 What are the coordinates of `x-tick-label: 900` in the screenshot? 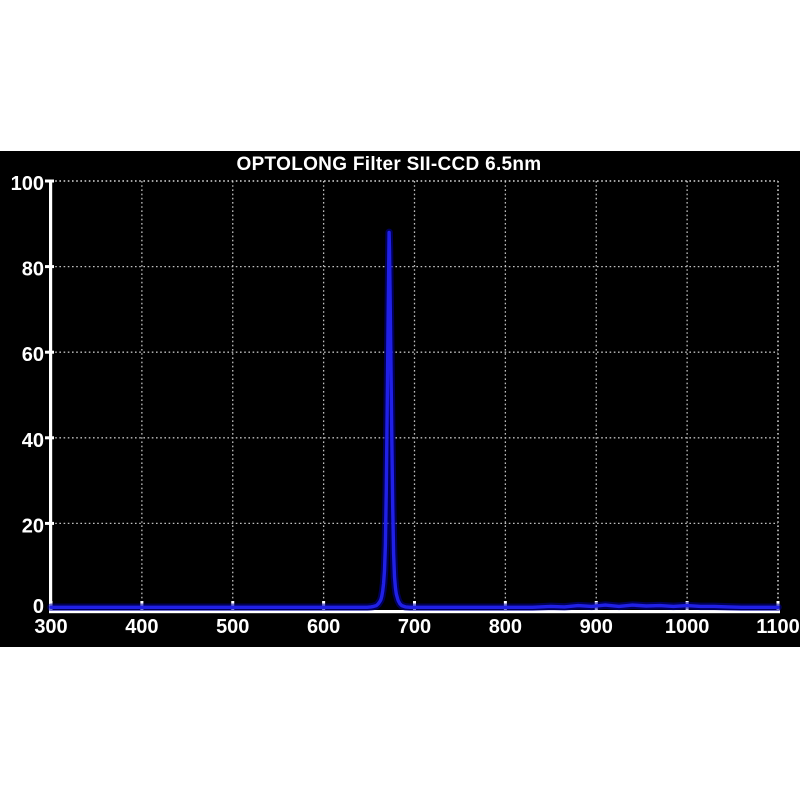 It's located at (596, 627).